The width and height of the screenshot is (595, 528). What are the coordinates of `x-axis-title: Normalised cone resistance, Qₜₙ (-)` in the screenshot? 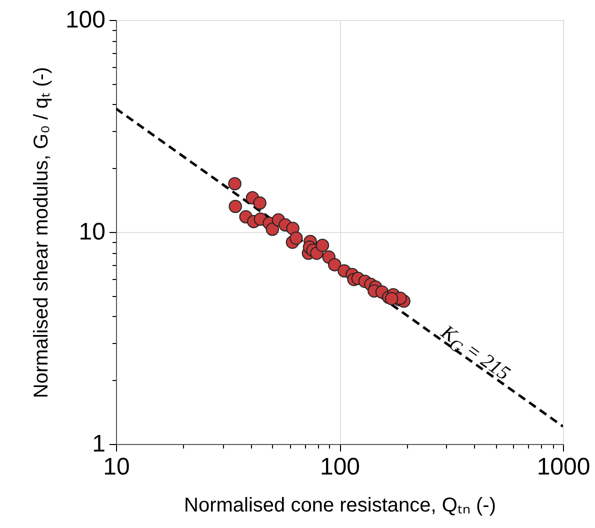 It's located at (340, 505).